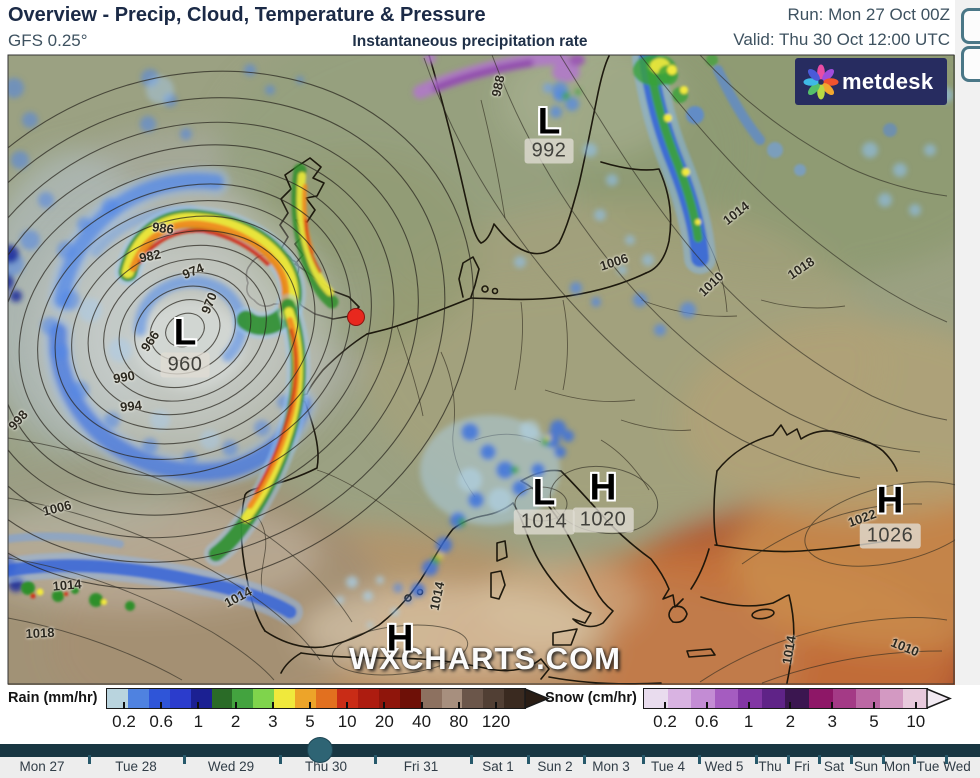  What do you see at coordinates (897, 766) in the screenshot?
I see `timeline-day-label: Mon` at bounding box center [897, 766].